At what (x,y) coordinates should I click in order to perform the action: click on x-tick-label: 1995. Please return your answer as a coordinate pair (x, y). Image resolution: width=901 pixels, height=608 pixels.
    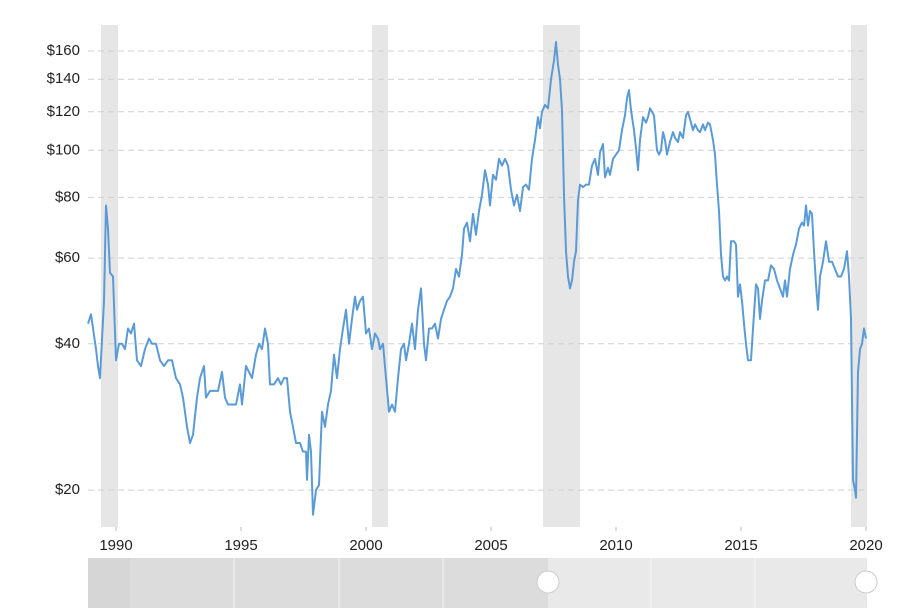
    Looking at the image, I should click on (240, 545).